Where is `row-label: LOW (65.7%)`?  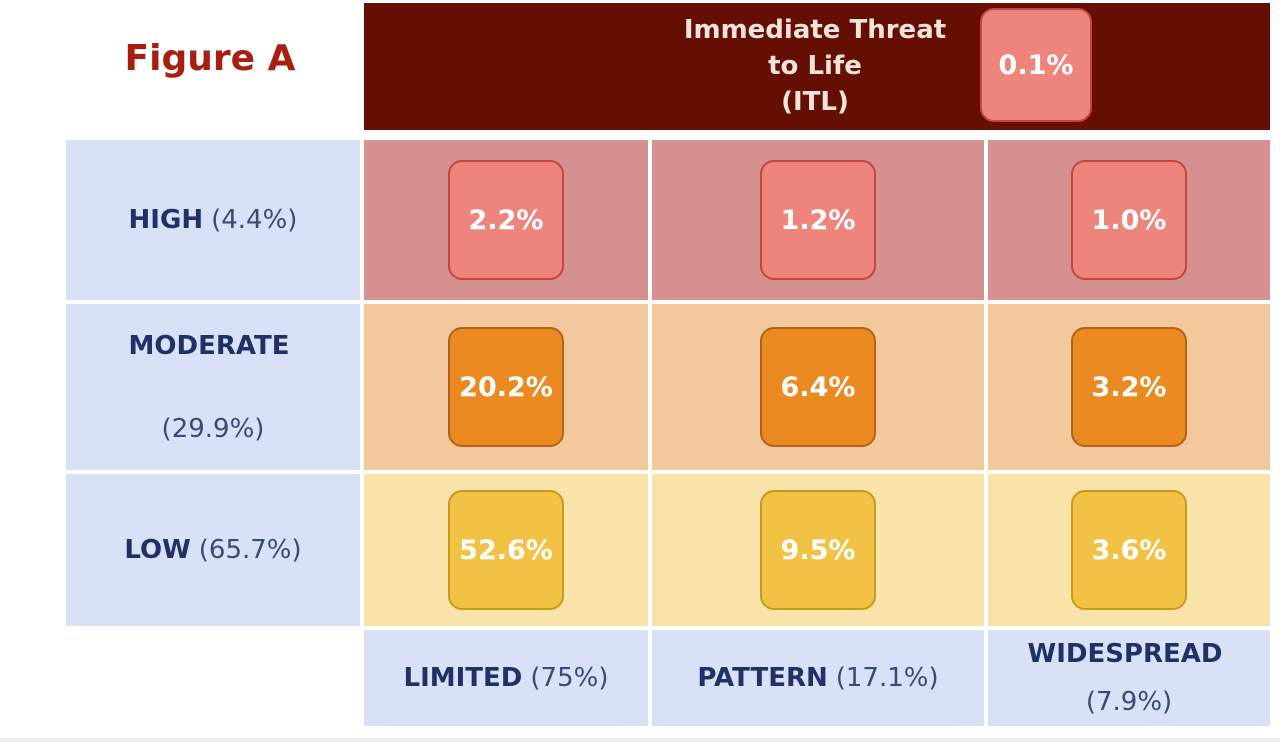 row-label: LOW (65.7%) is located at coordinates (213, 550).